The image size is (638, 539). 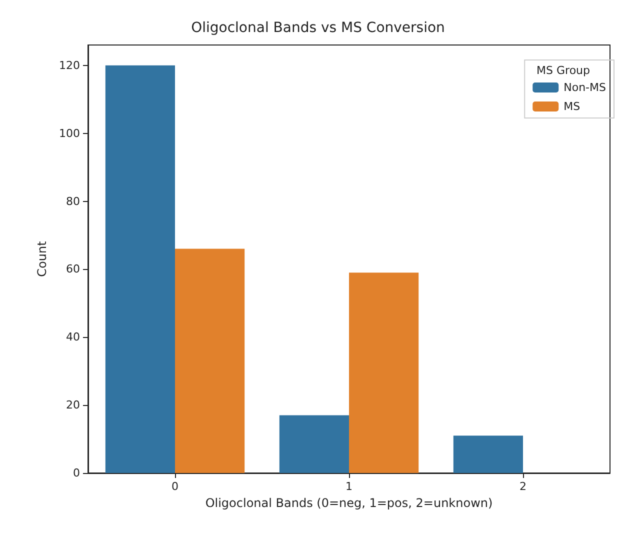 I want to click on legend-label: Non-MS, so click(x=585, y=87).